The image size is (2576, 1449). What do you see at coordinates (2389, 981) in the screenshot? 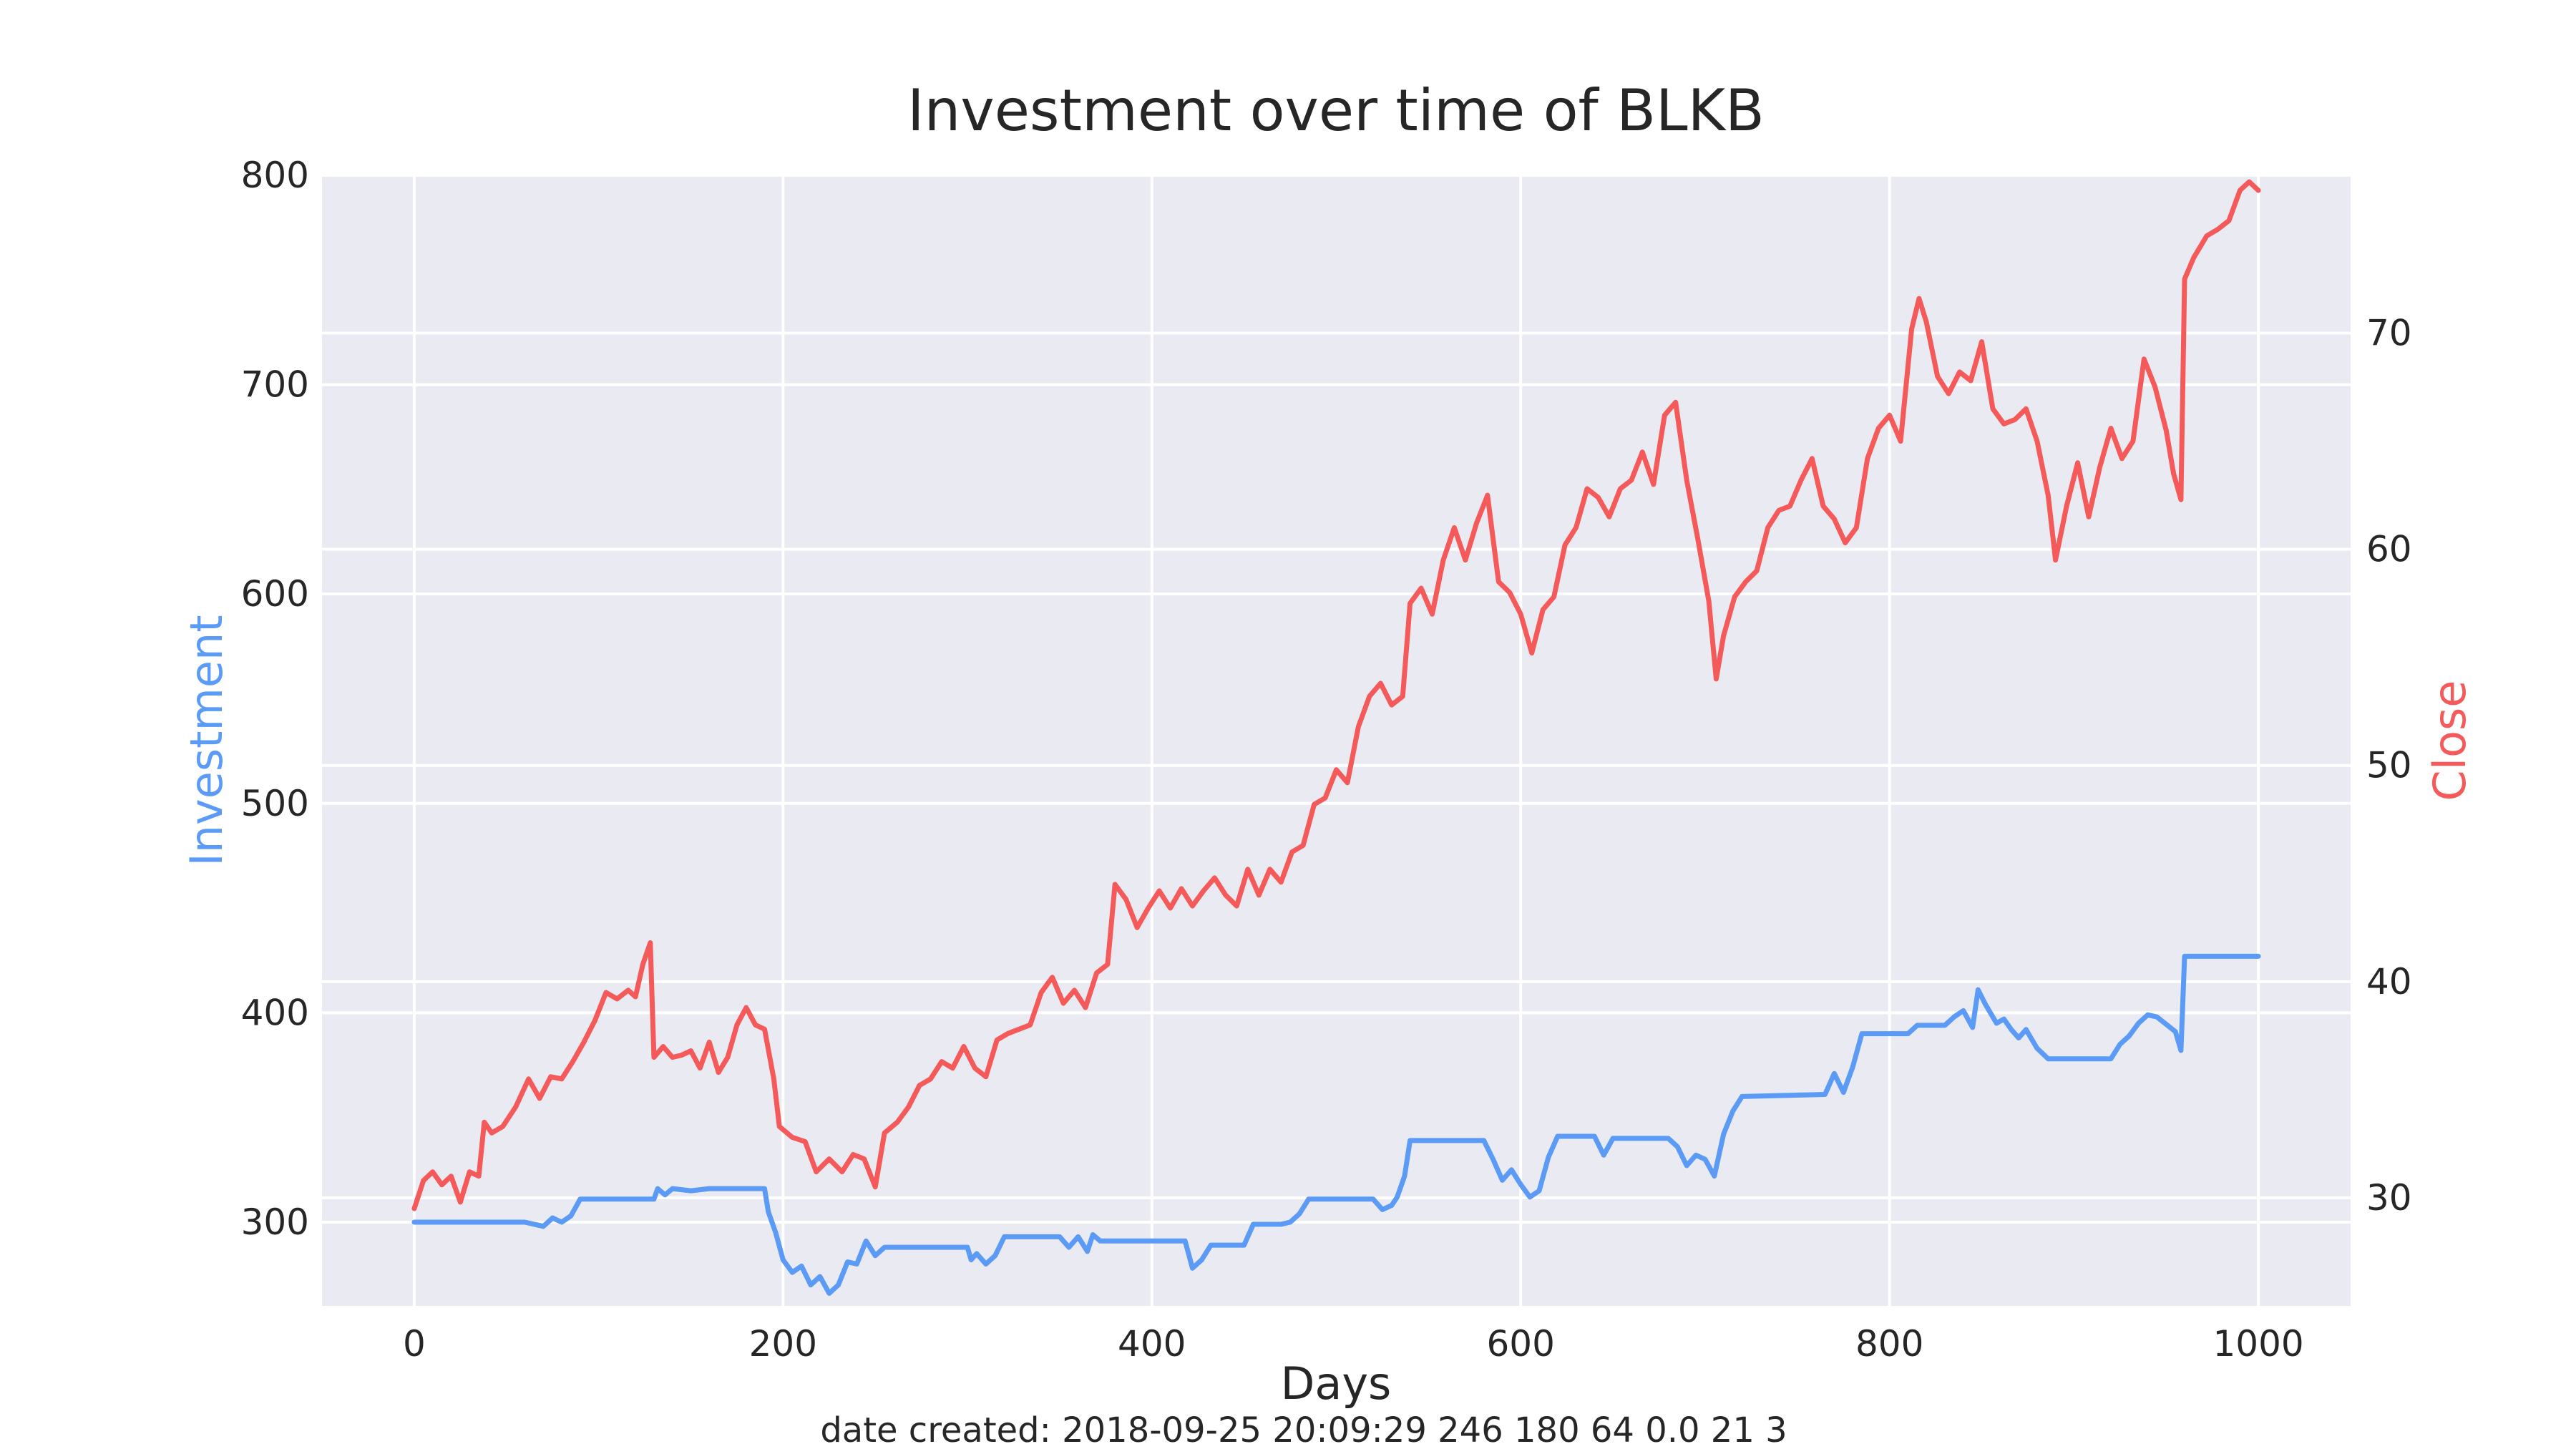
I see `right-y-tick-label: 40` at bounding box center [2389, 981].